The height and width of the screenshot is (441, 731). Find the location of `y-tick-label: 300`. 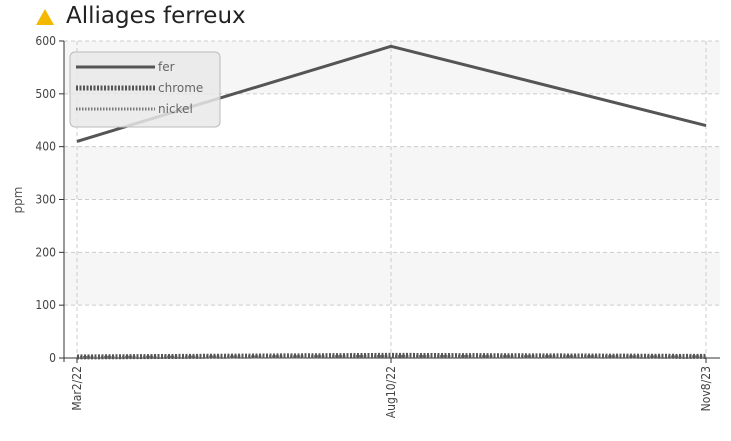

y-tick-label: 300 is located at coordinates (45, 200).